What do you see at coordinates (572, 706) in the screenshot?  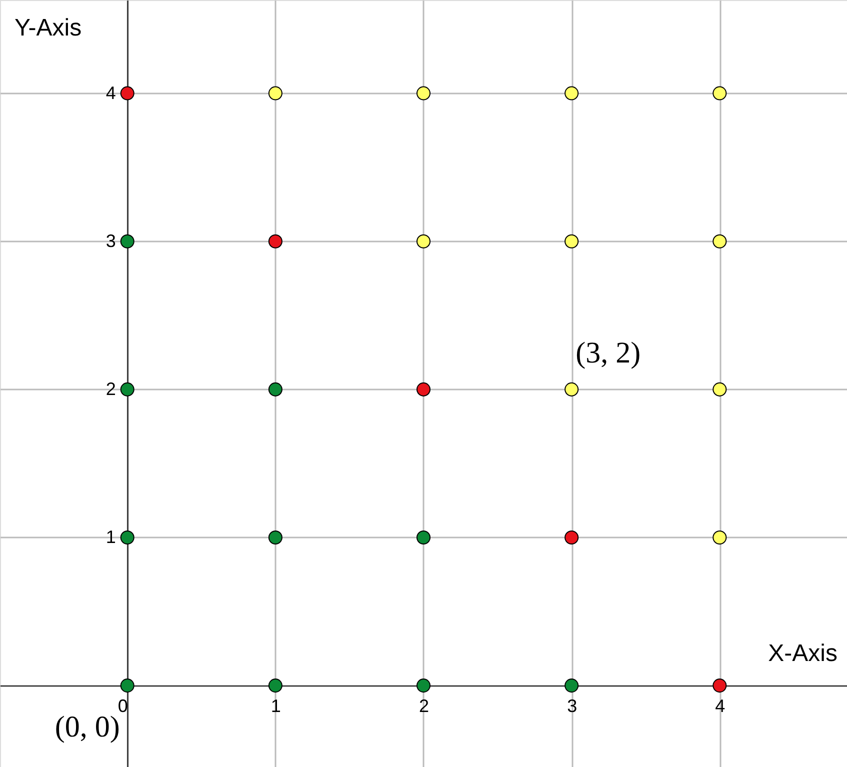 I see `x-tick-label: 3` at bounding box center [572, 706].